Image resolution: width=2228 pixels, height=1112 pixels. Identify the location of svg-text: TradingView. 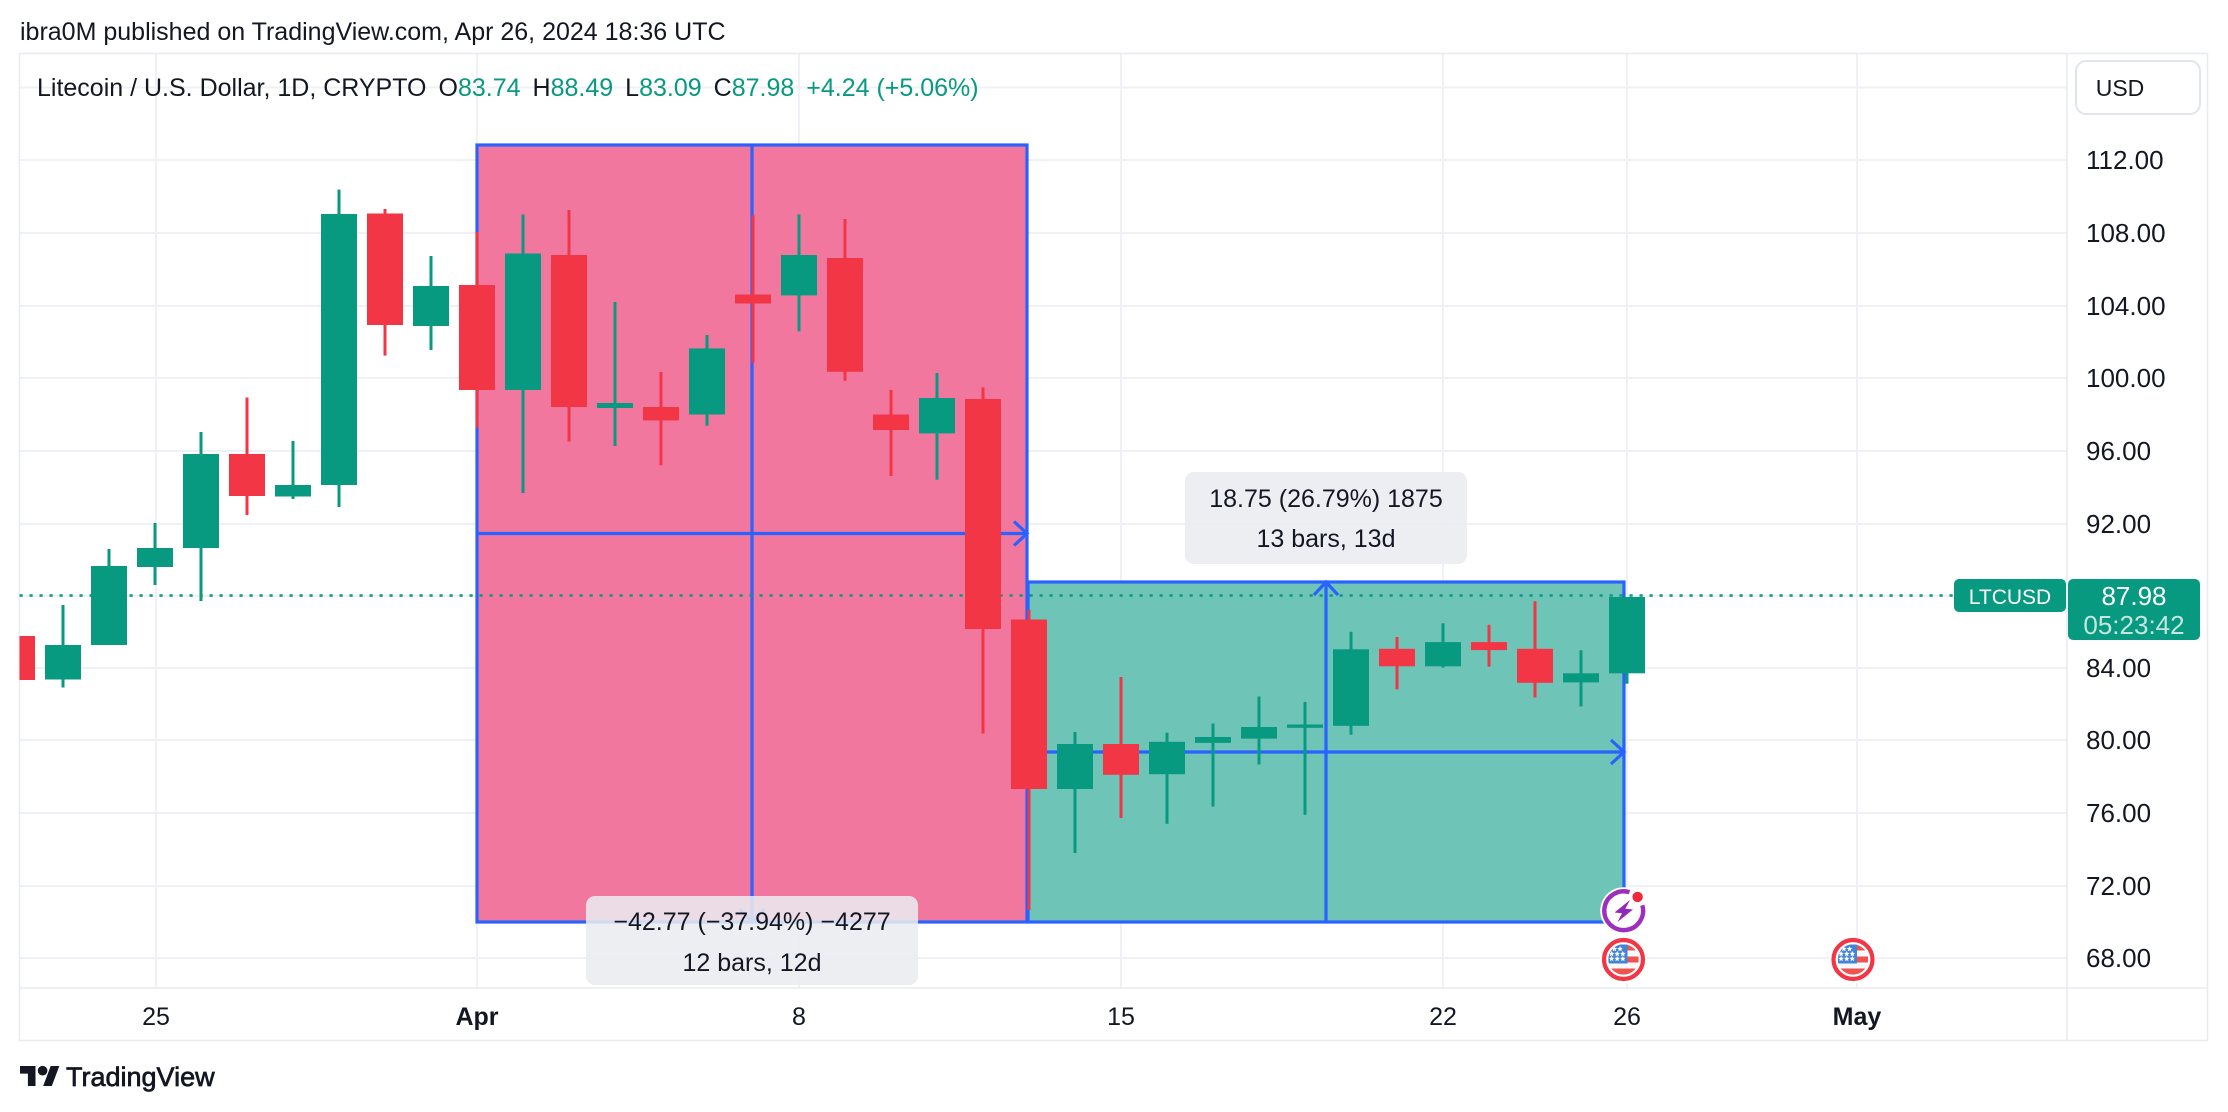
(140, 1077).